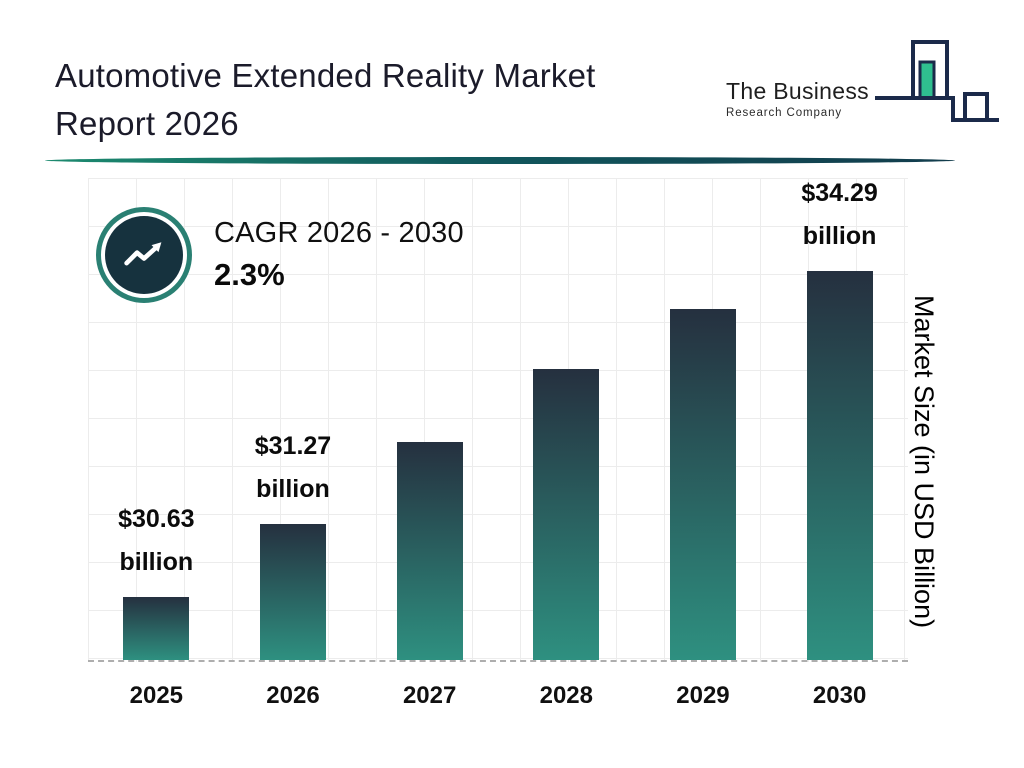 This screenshot has width=1024, height=768. What do you see at coordinates (325, 75) in the screenshot?
I see `page-title-line1: Automotive Extended Reality Market` at bounding box center [325, 75].